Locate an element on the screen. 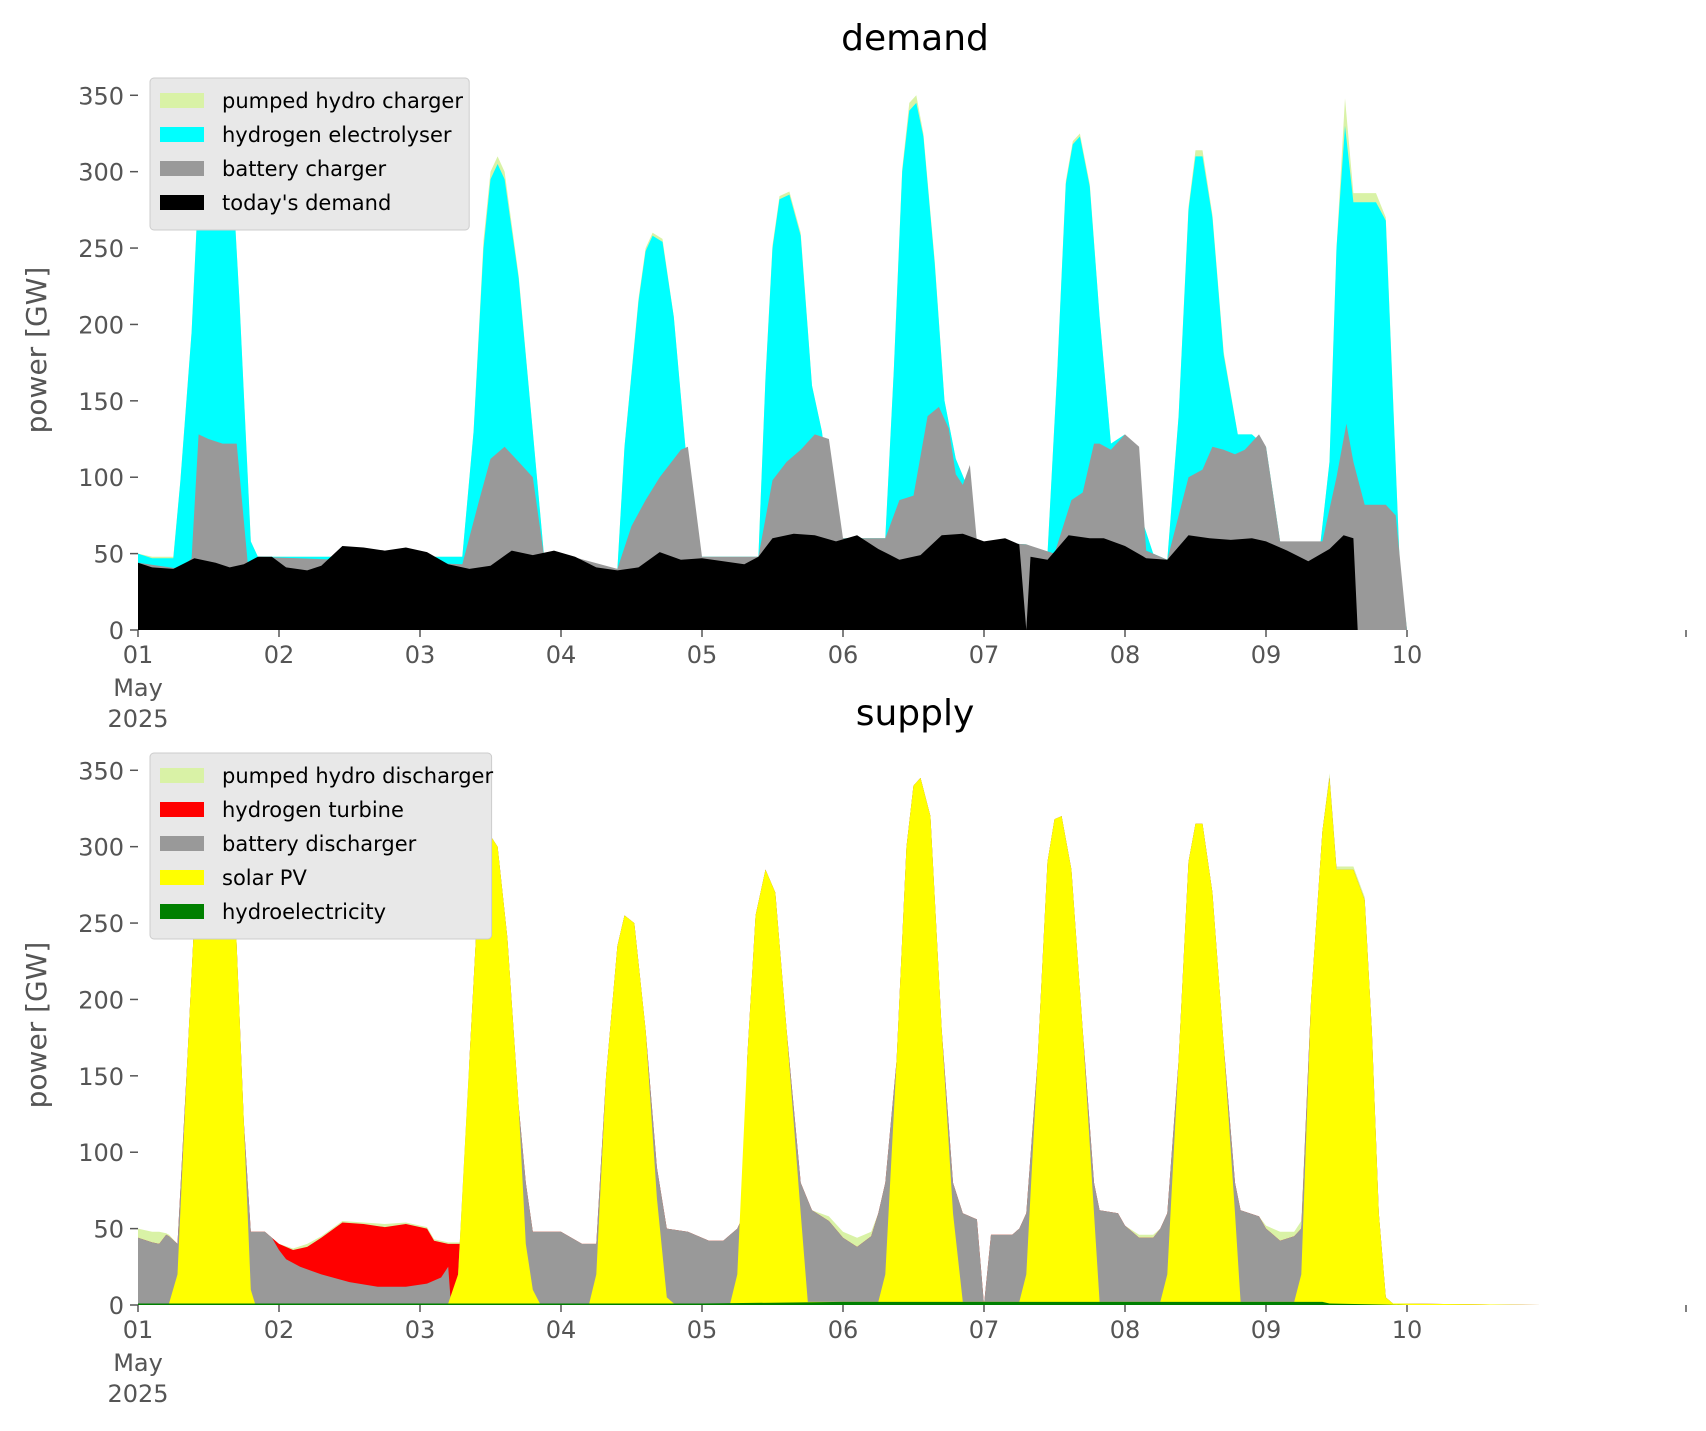  legend-label: hydrogen electrolyser is located at coordinates (337, 135).